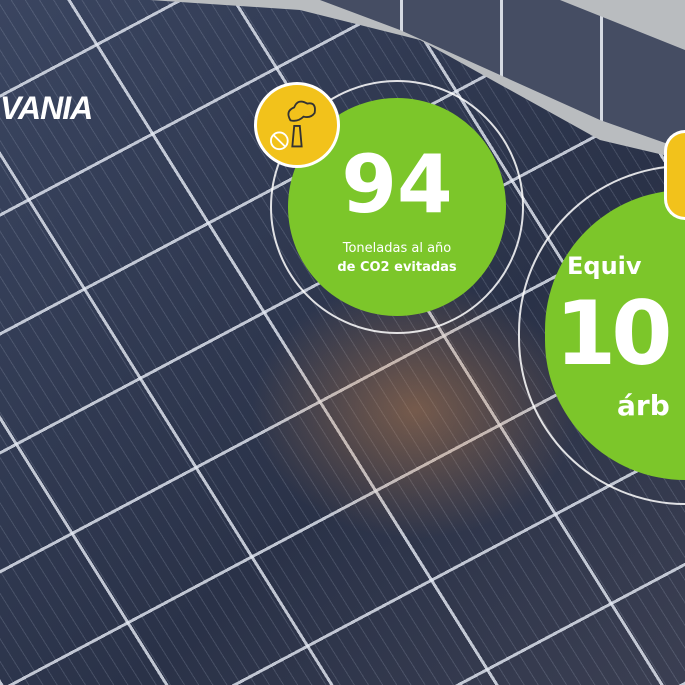  I want to click on factory-smoke-icon, so click(297, 125).